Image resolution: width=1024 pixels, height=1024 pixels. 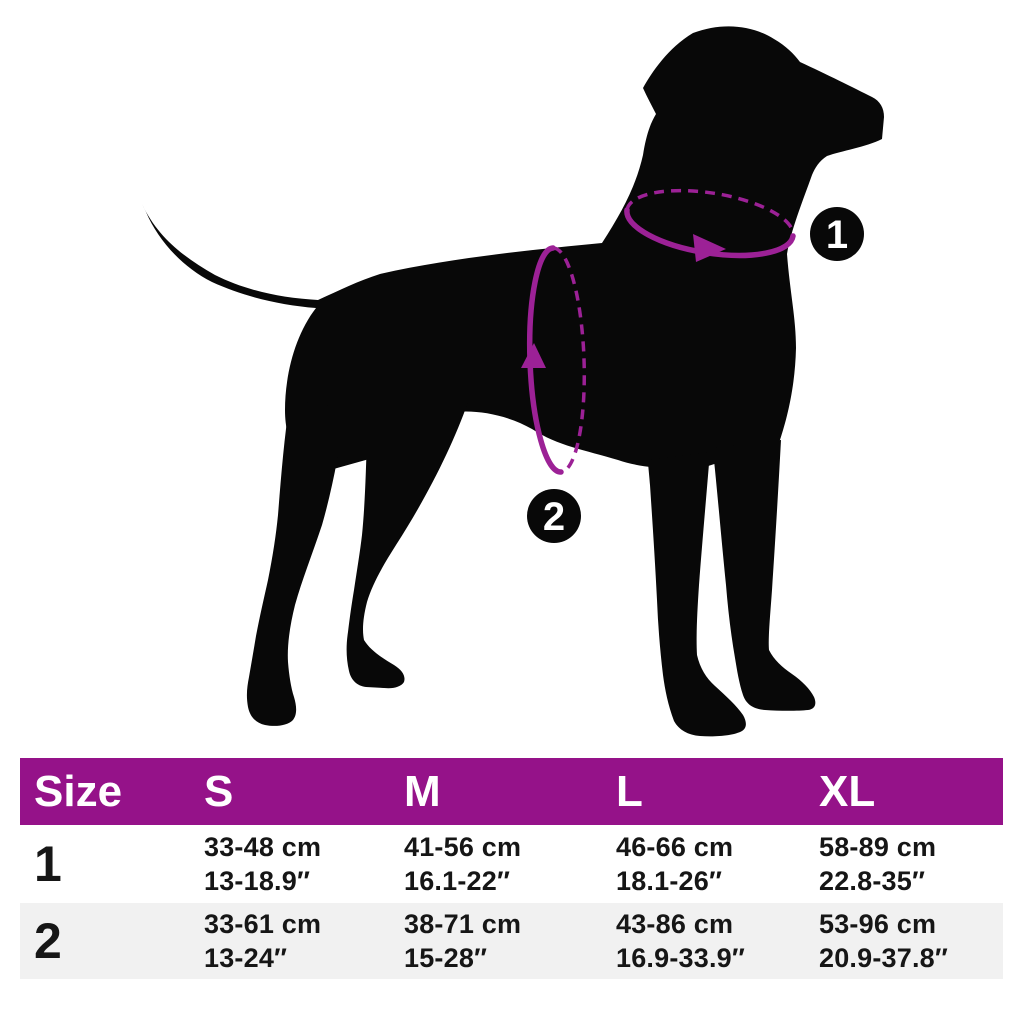 I want to click on measure-in: 18.1-26″, so click(x=669, y=881).